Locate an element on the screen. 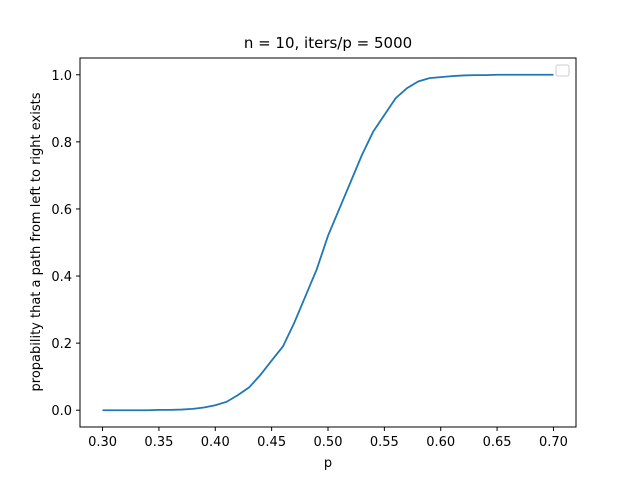  x-axis-label: p is located at coordinates (328, 463).